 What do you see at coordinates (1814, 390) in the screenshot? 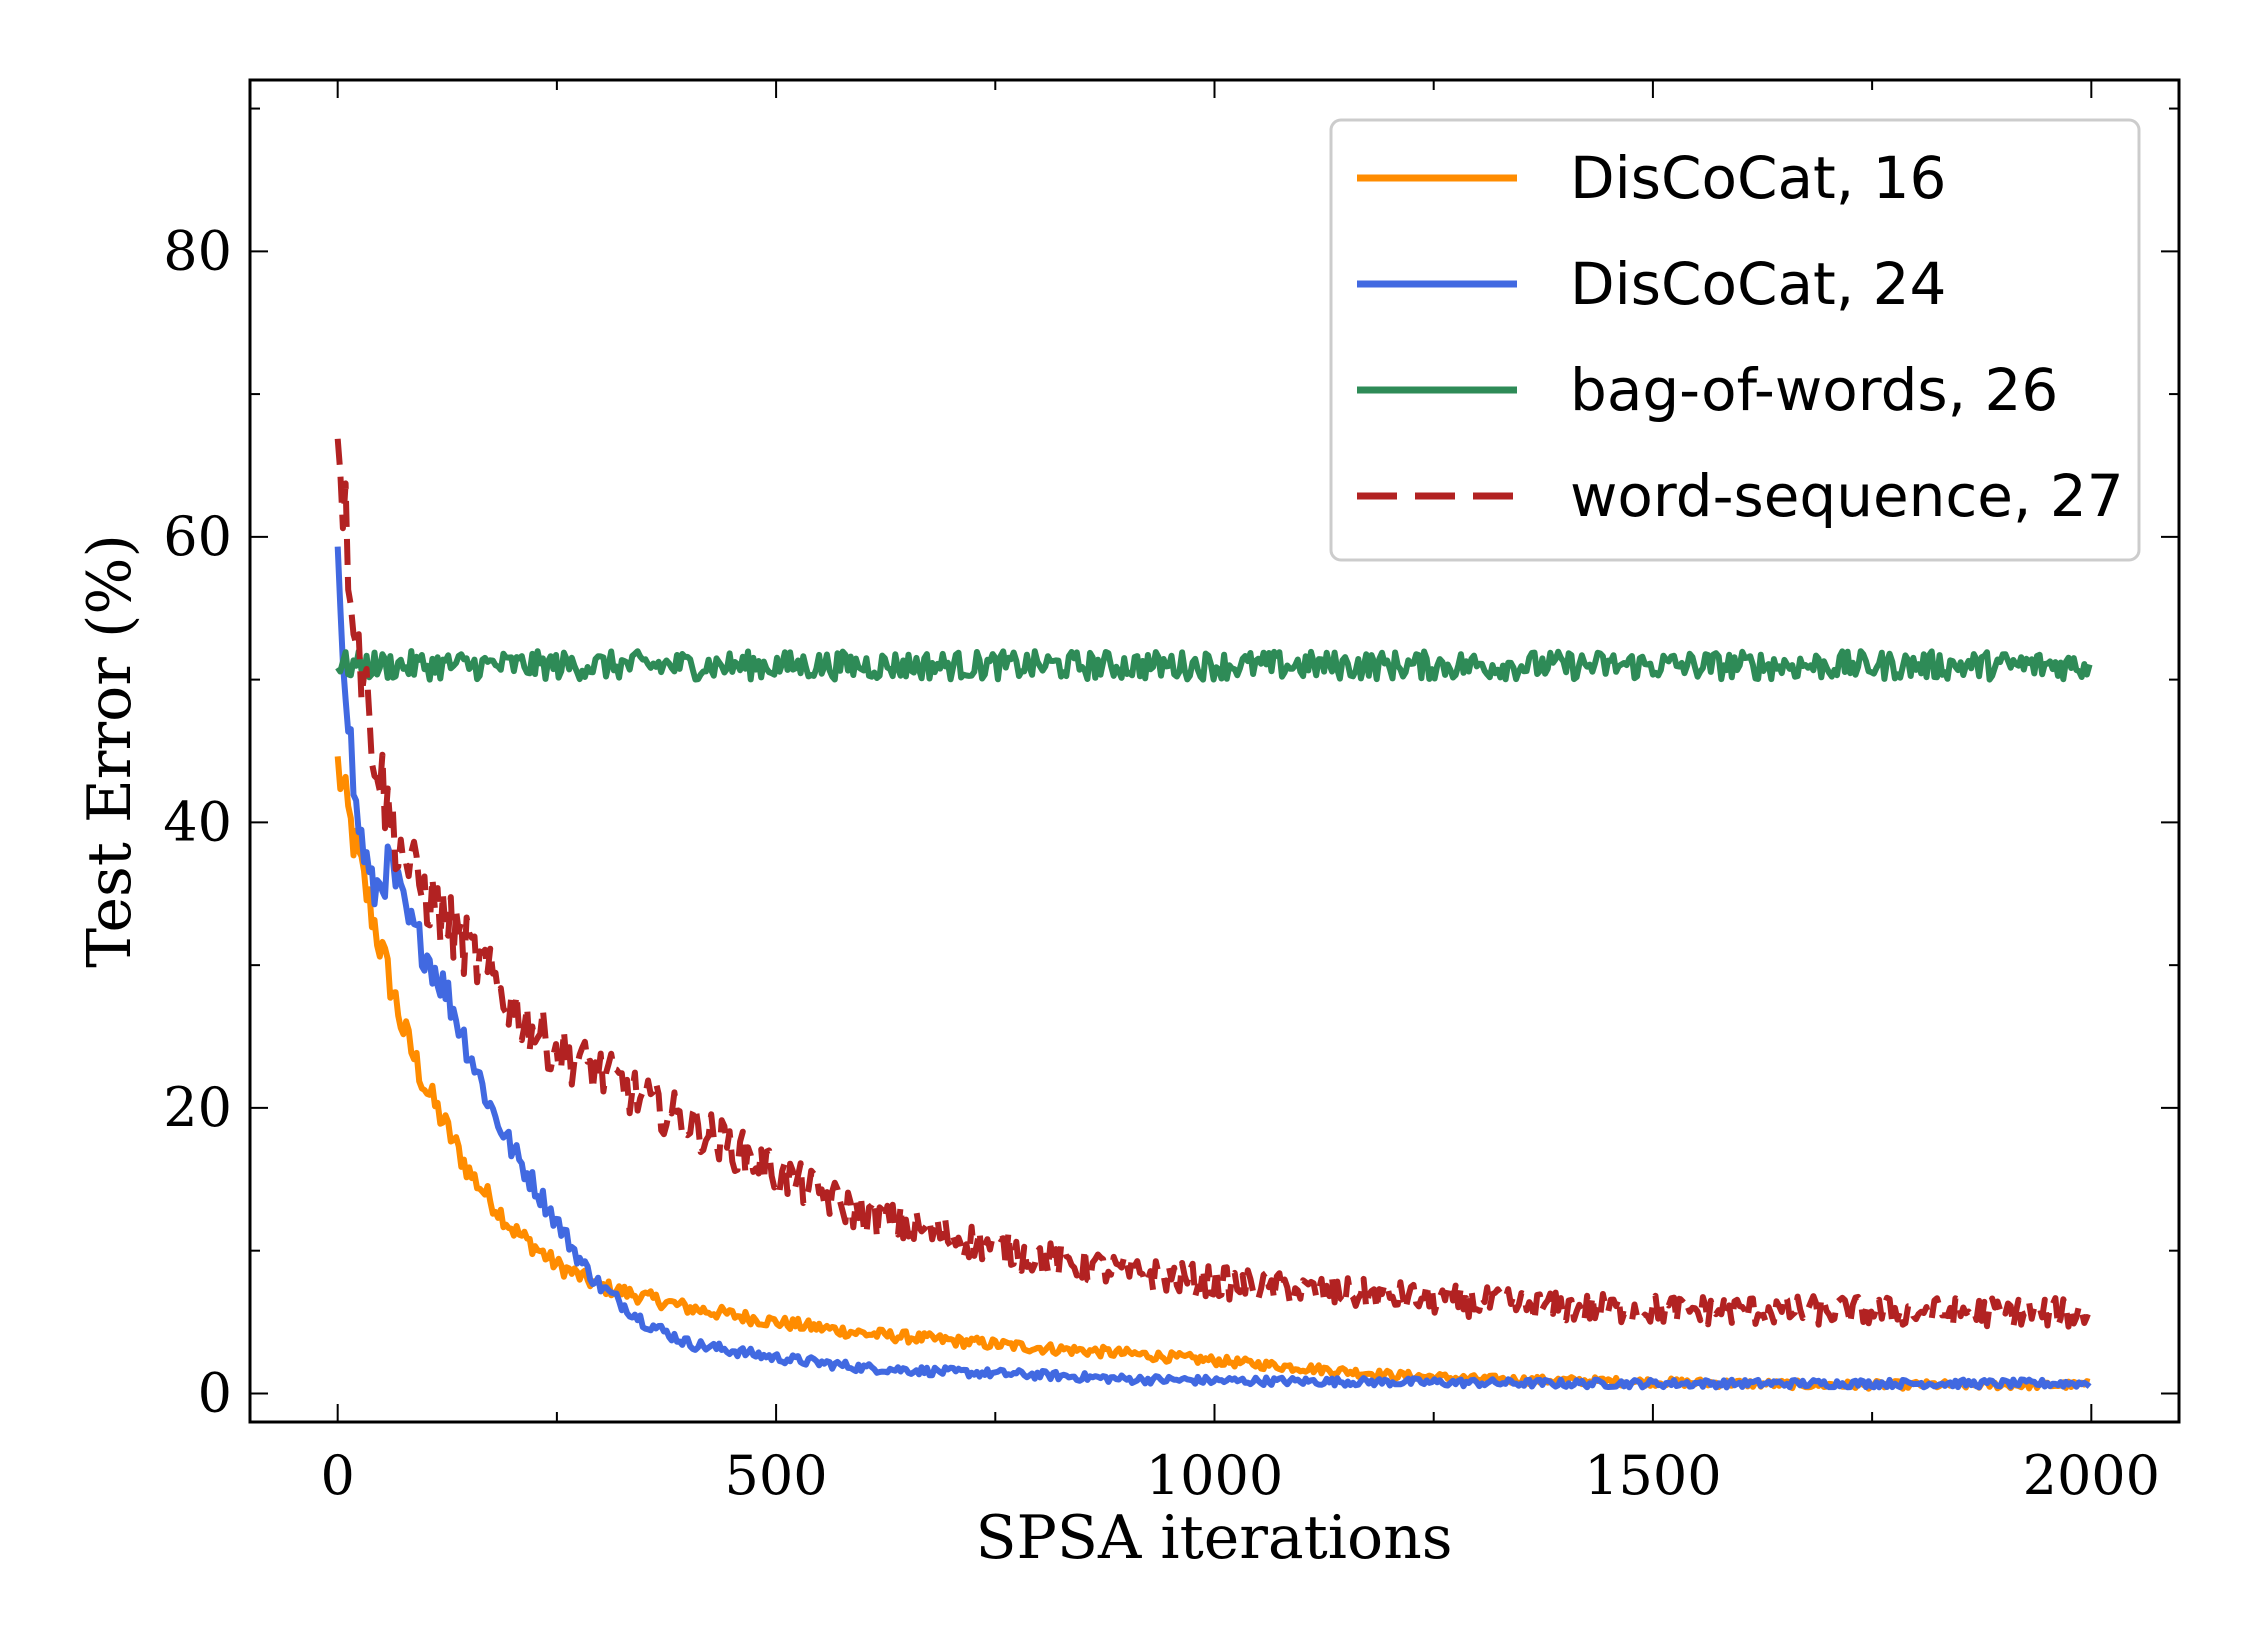
I see `legend-label-bag-of-words-26: bag-of-words, 26` at bounding box center [1814, 390].